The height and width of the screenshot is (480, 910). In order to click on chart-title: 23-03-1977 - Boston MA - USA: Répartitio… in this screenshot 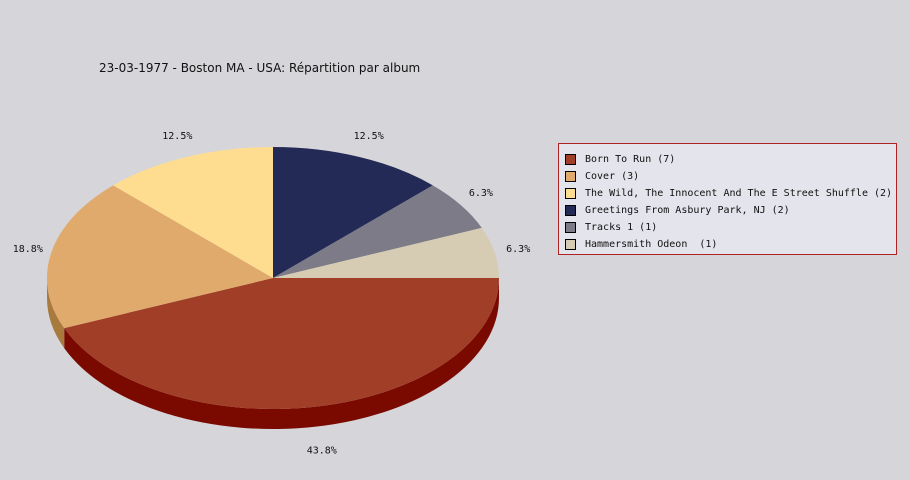, I will do `click(260, 68)`.